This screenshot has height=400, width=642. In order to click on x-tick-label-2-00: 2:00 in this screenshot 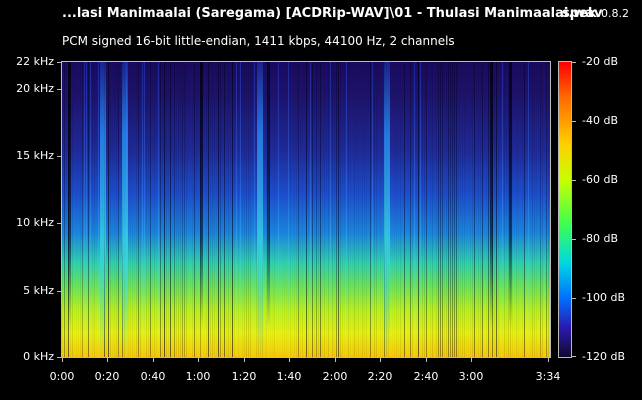, I will do `click(335, 376)`.